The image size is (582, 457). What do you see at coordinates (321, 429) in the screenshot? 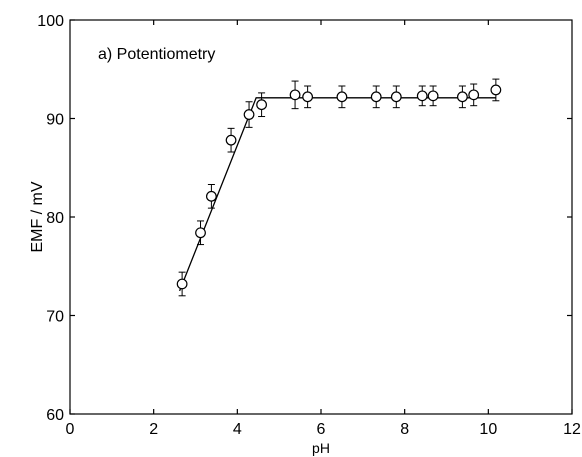
I see `x-tick-label: 6` at bounding box center [321, 429].